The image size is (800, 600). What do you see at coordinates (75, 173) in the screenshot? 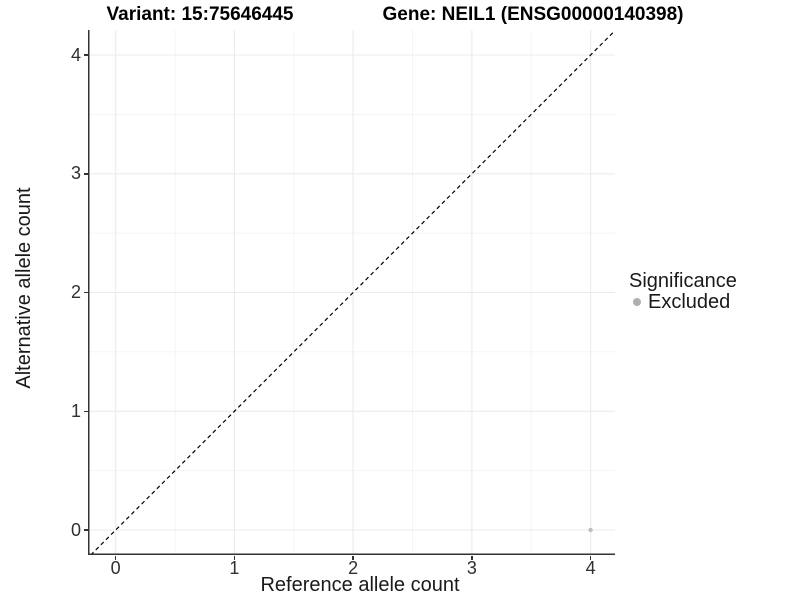
I see `y-tick-label: 3` at bounding box center [75, 173].